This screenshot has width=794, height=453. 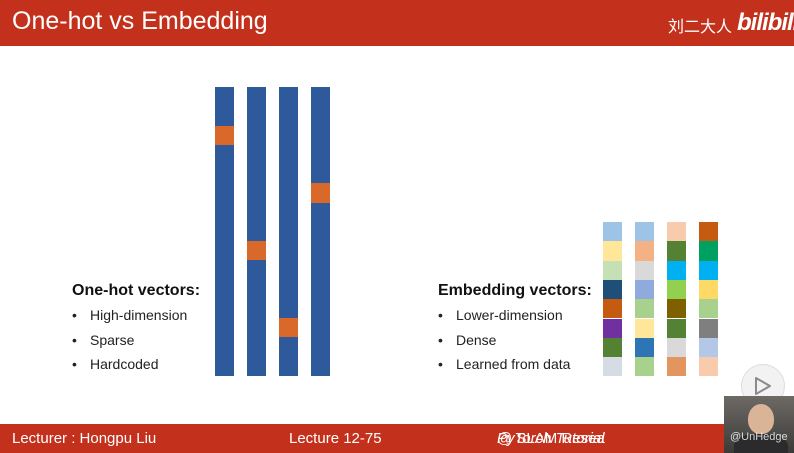 I want to click on lecture-number: Lecture 12-75, so click(x=335, y=438).